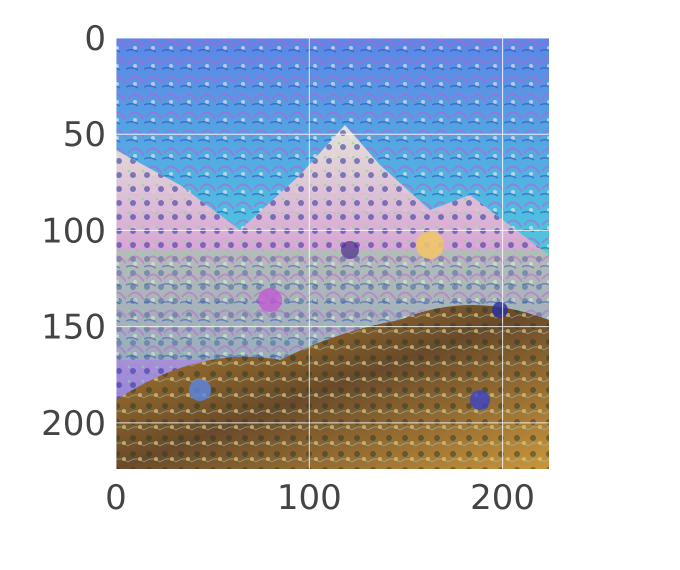  Describe the element at coordinates (84, 135) in the screenshot. I see `y-tick-label: 50` at that location.